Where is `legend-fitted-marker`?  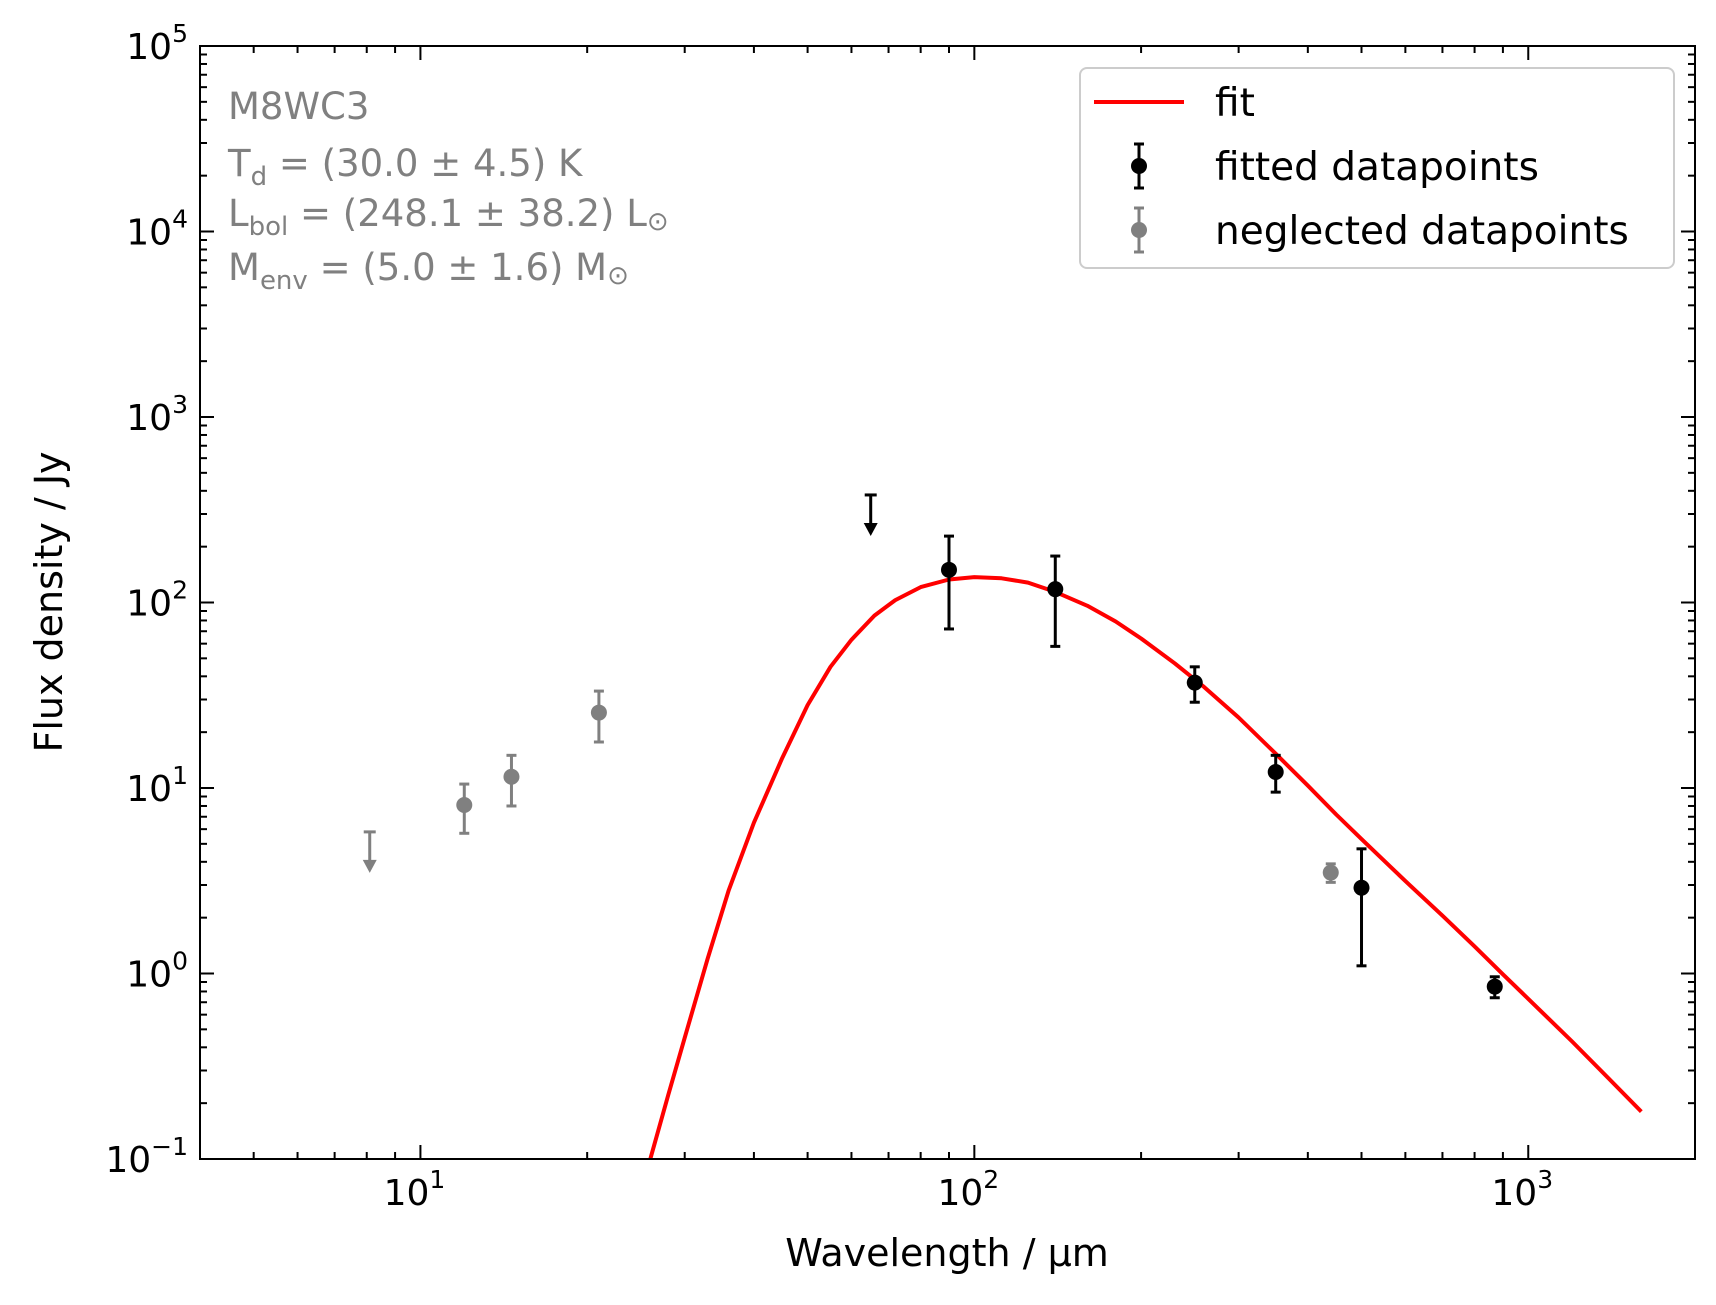 legend-fitted-marker is located at coordinates (1139, 166).